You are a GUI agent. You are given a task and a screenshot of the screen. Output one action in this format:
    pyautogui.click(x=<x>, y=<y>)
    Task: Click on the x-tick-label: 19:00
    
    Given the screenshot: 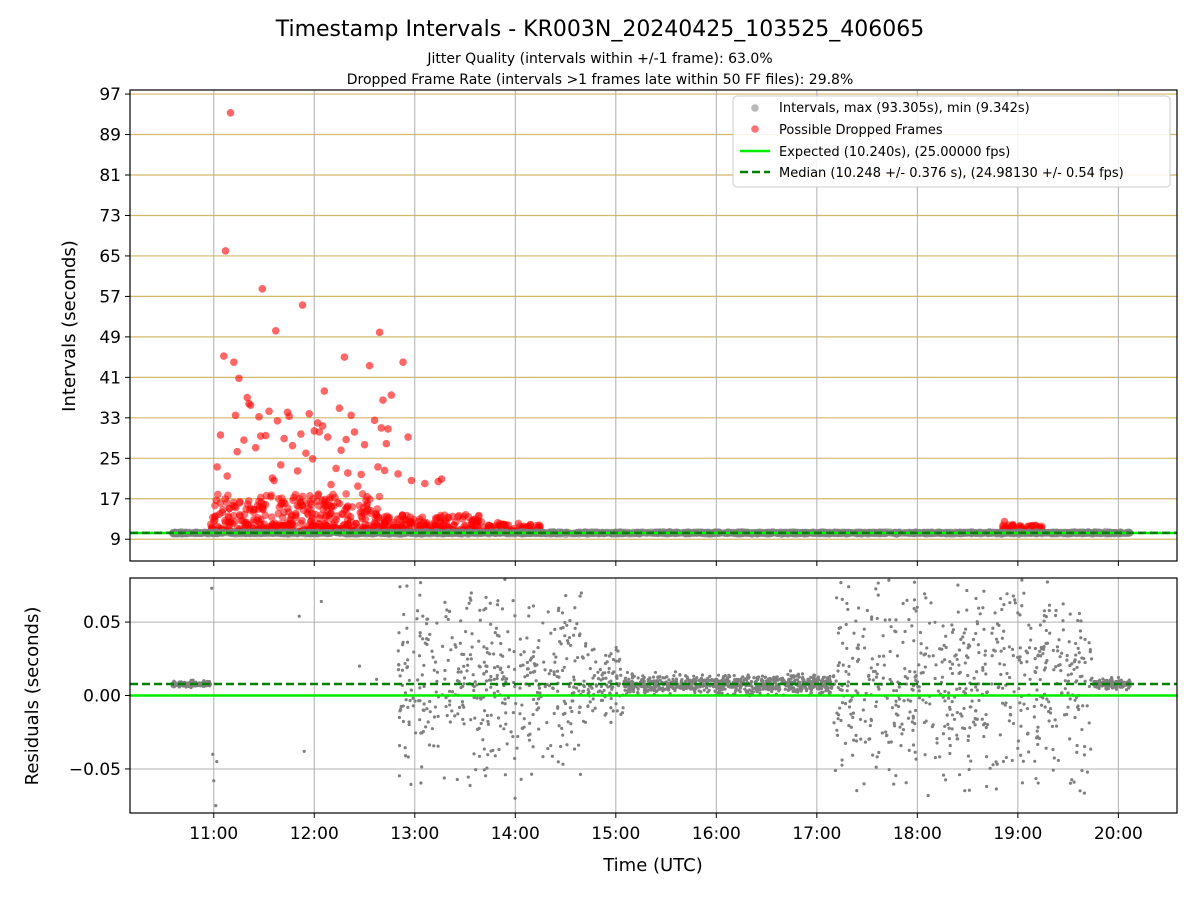 What is the action you would take?
    pyautogui.click(x=1017, y=834)
    